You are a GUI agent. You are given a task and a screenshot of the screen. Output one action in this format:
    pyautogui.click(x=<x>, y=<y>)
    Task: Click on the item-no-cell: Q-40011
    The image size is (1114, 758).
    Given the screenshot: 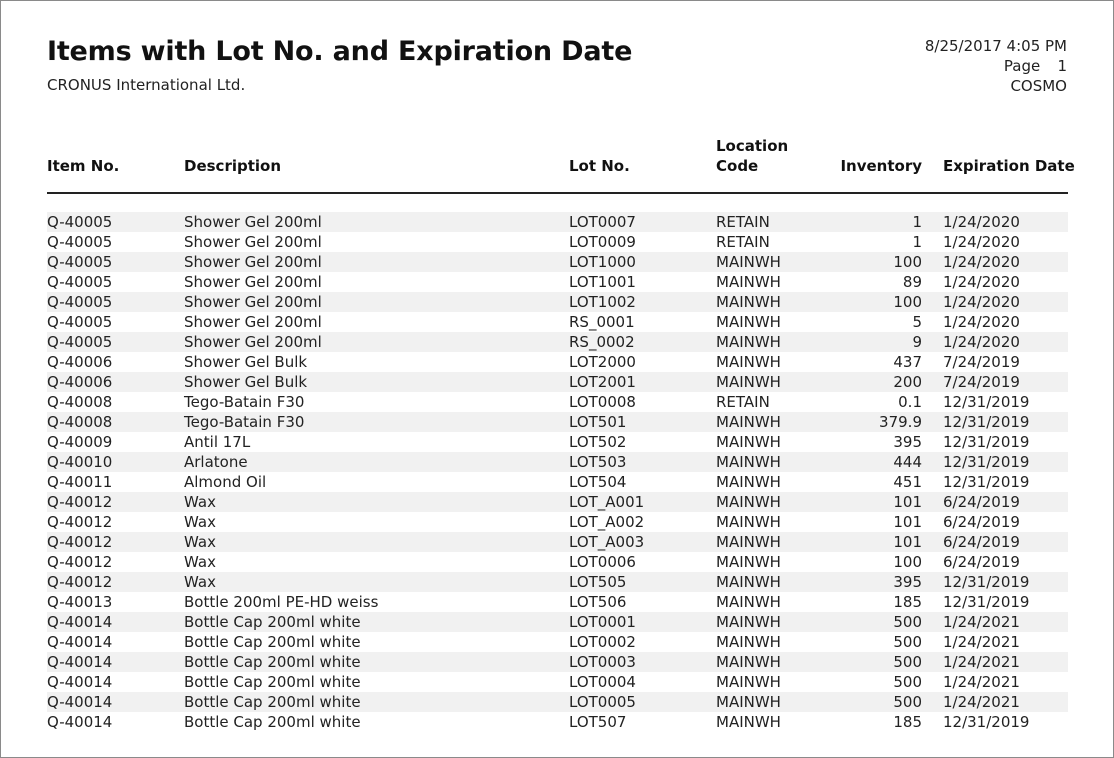 What is the action you would take?
    pyautogui.click(x=80, y=482)
    